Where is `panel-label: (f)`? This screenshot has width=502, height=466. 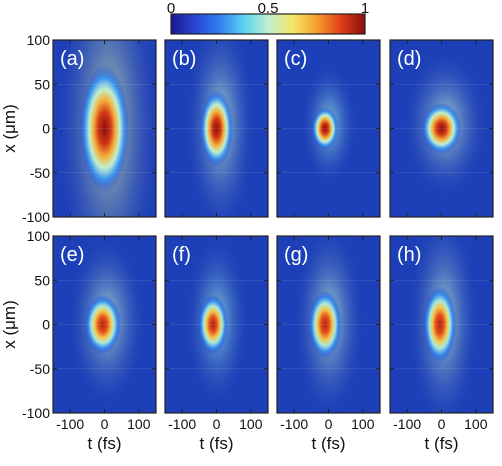 panel-label: (f) is located at coordinates (181, 255).